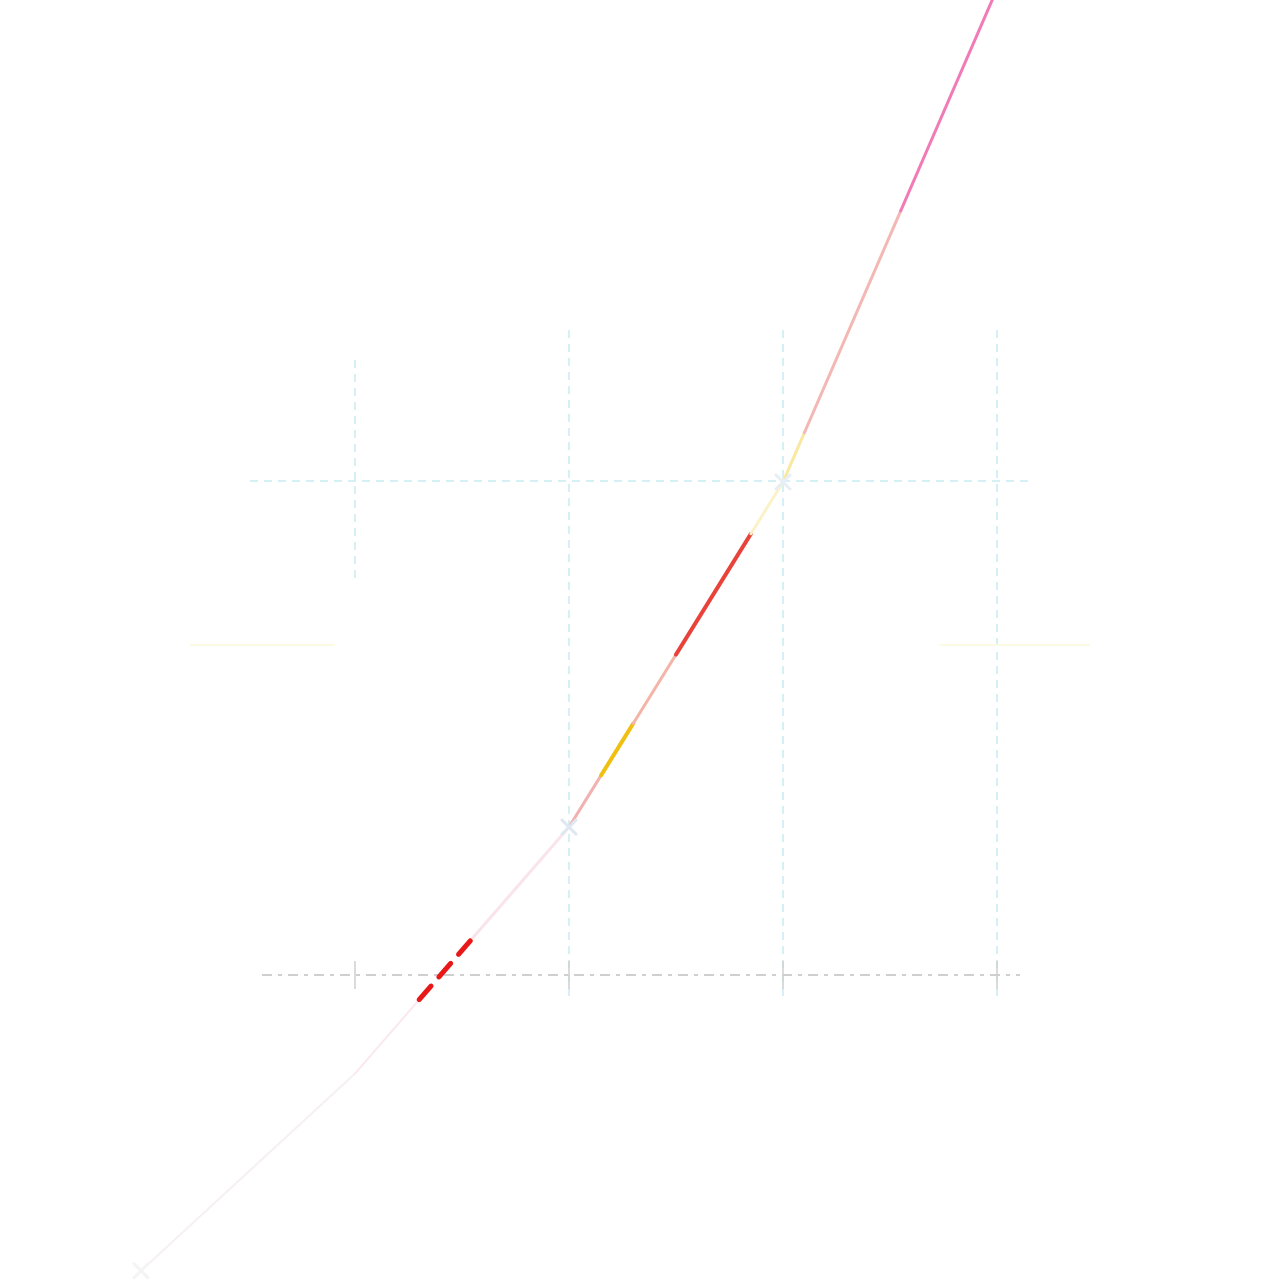 The width and height of the screenshot is (1280, 1280). I want to click on x-axis-baseline, so click(641, 975).